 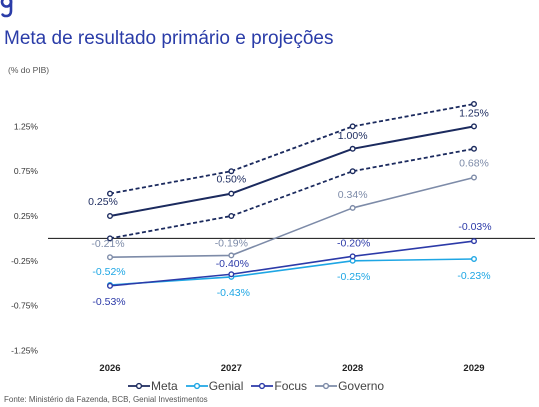 What do you see at coordinates (474, 113) in the screenshot?
I see `meta-label-2029: 1.25%` at bounding box center [474, 113].